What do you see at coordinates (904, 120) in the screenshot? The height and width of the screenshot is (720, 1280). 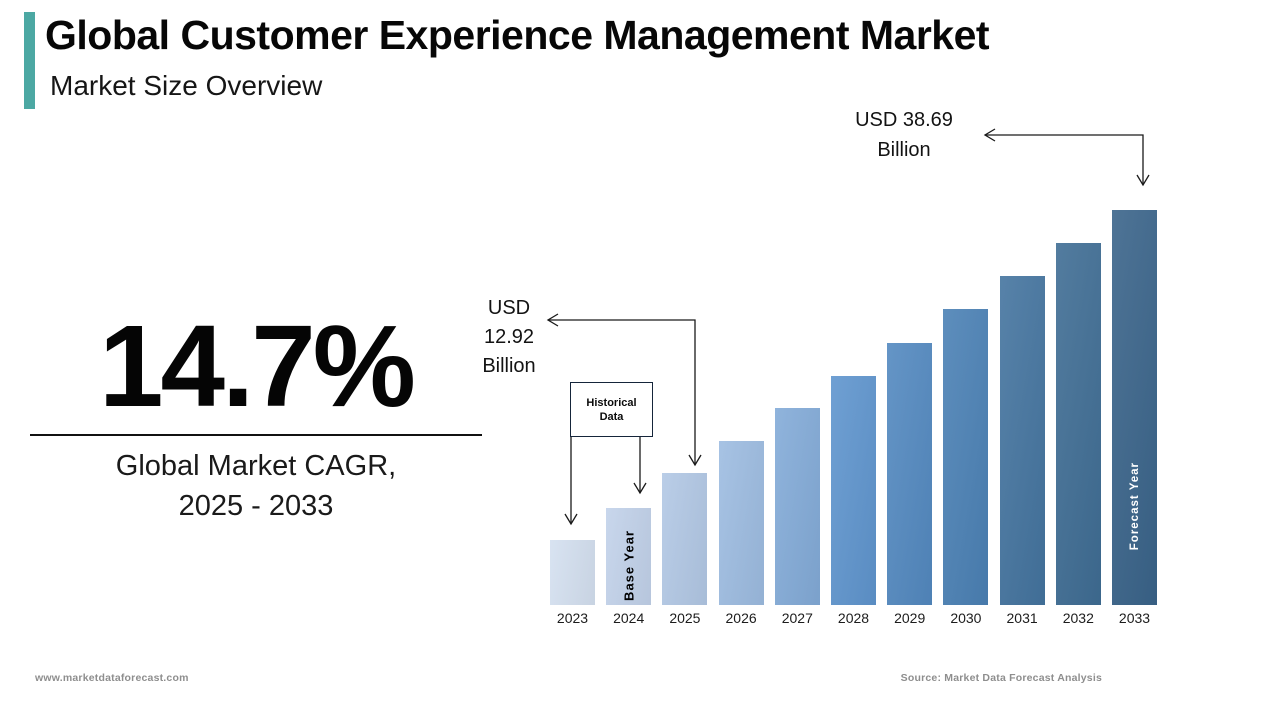 I see `callout-usd-2033-line1: USD 38.69` at bounding box center [904, 120].